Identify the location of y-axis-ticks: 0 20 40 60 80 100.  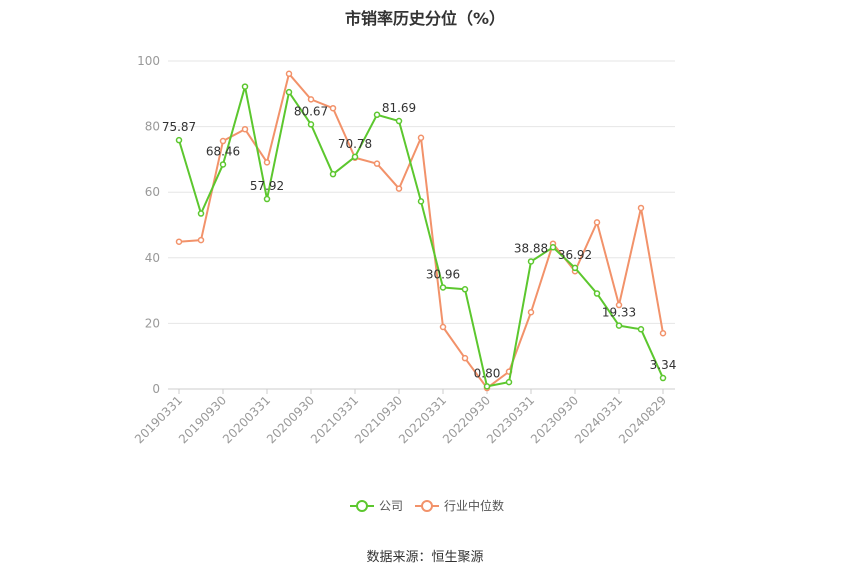
(148, 225).